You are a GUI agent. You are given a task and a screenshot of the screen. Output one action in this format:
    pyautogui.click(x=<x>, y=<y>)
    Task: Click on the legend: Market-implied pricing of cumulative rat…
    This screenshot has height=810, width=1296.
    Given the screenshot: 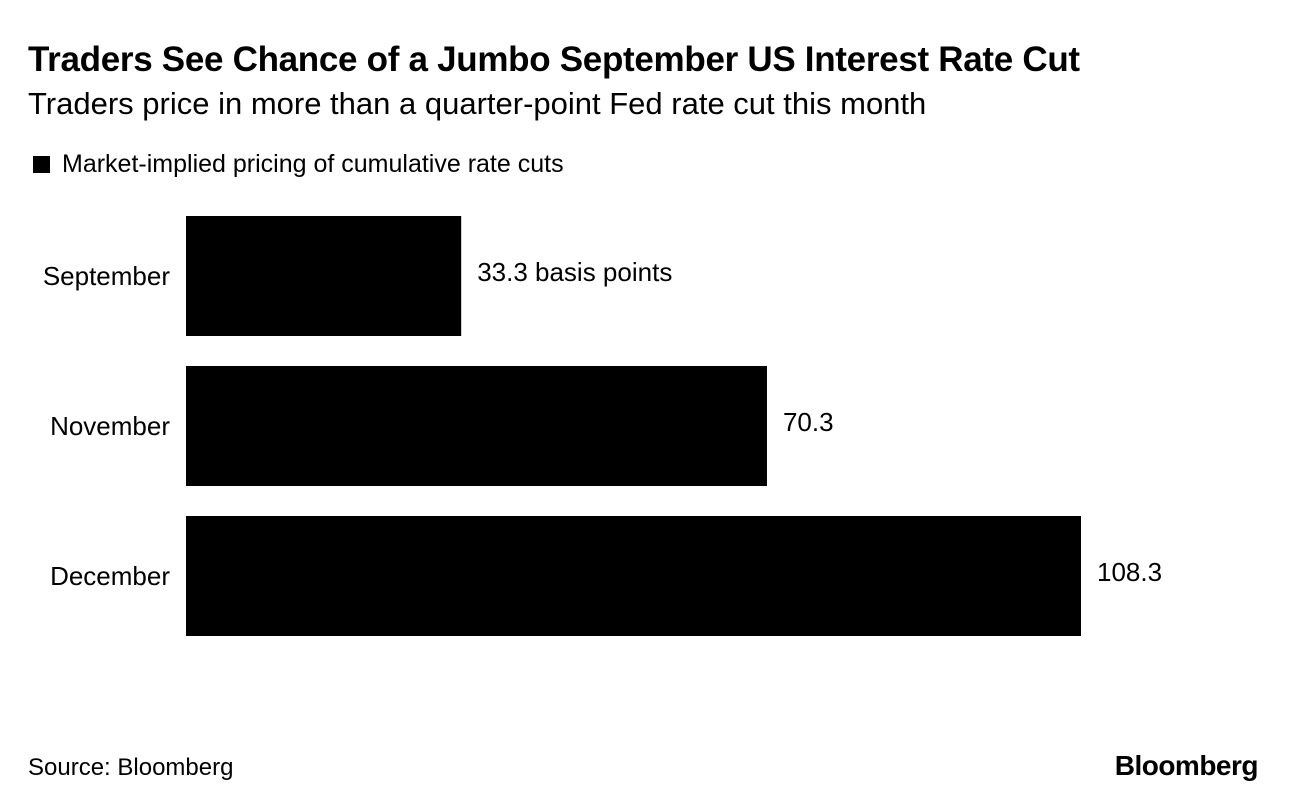 What is the action you would take?
    pyautogui.click(x=298, y=164)
    